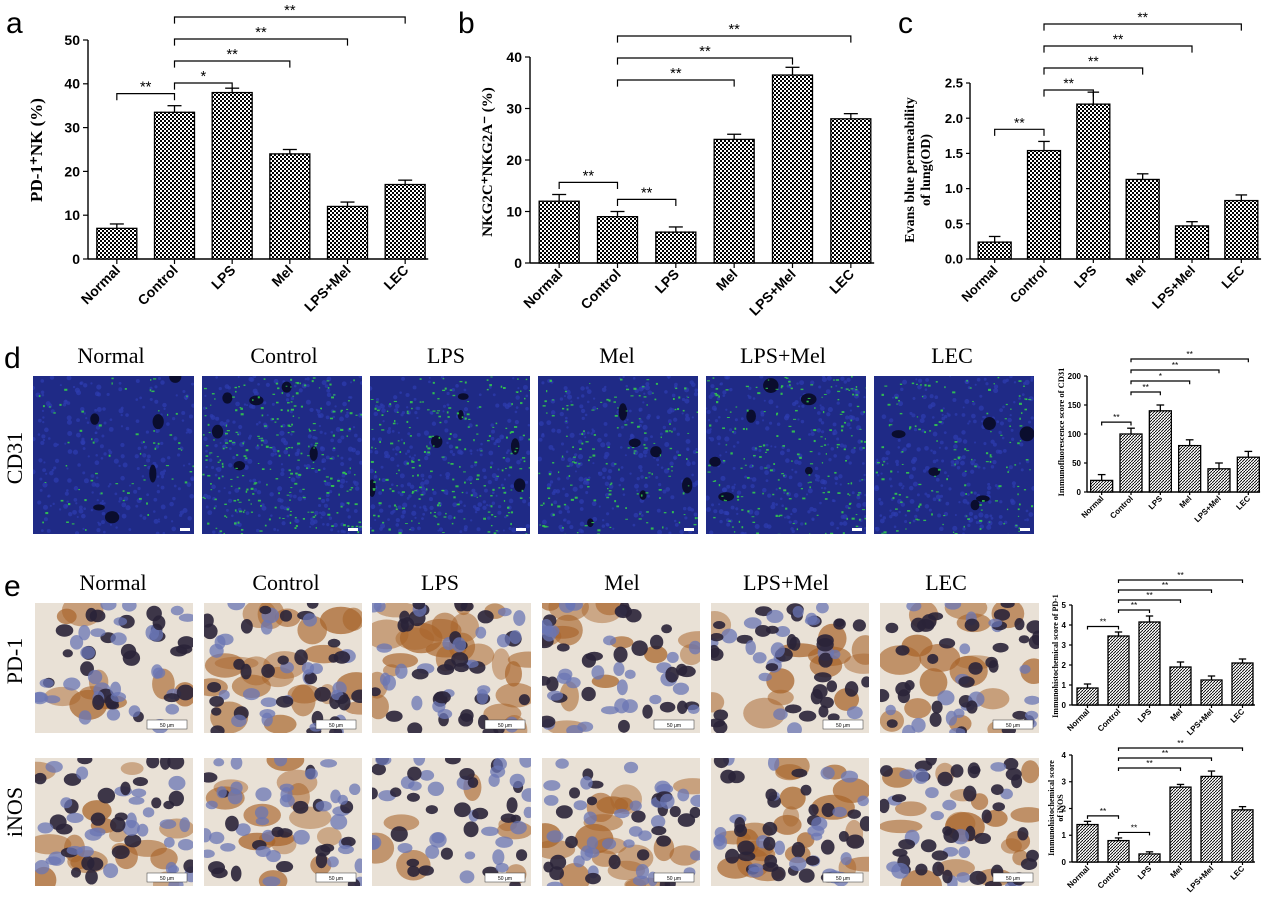 This screenshot has height=898, width=1263. Describe the element at coordinates (621, 822) in the screenshot. I see `micrograph-inos-mel: 50 μm` at that location.